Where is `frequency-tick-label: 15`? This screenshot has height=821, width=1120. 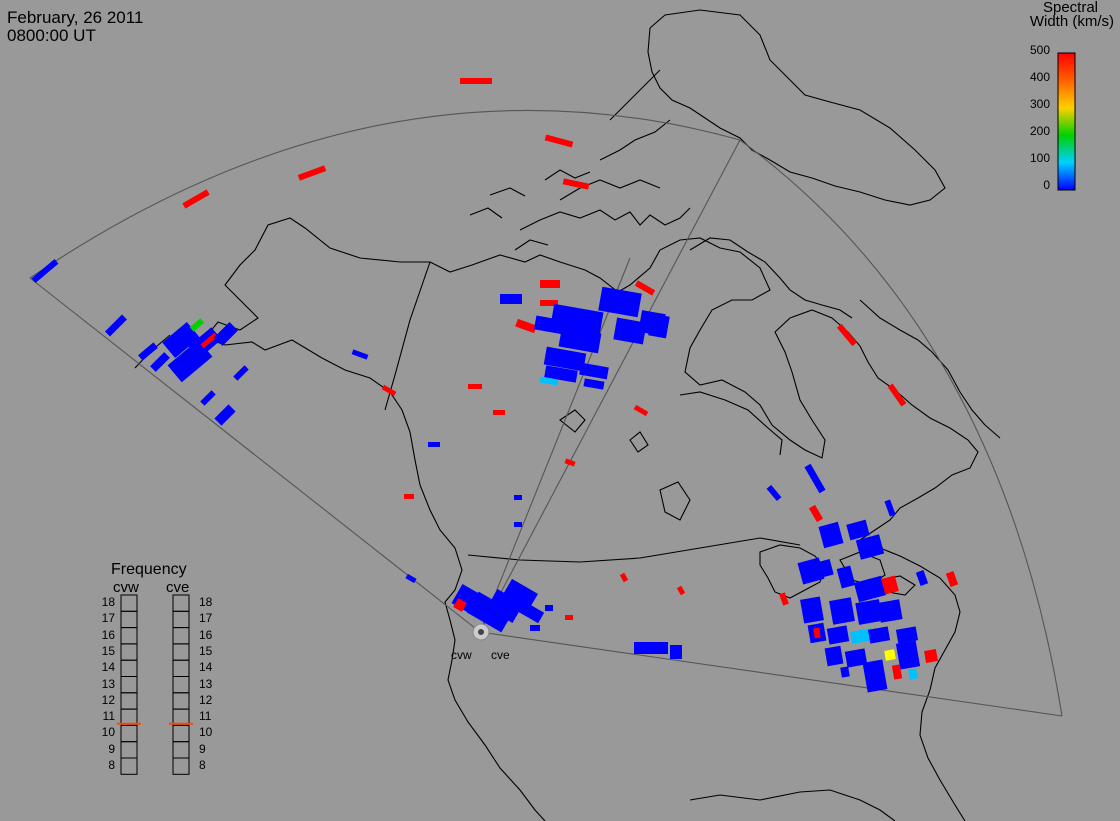 frequency-tick-label: 15 is located at coordinates (206, 650).